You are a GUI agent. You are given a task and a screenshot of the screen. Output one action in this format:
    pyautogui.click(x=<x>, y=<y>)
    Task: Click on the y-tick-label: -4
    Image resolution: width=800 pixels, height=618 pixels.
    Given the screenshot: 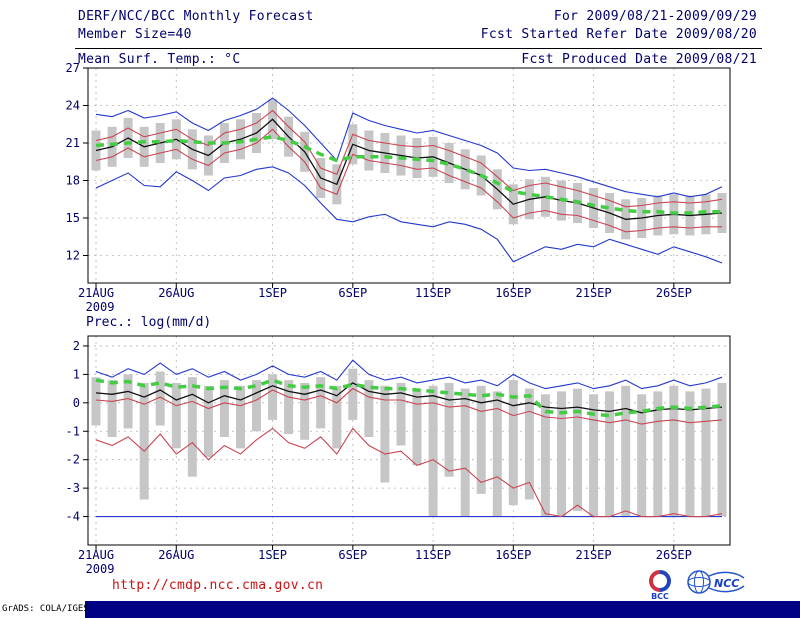 What is the action you would take?
    pyautogui.click(x=73, y=517)
    